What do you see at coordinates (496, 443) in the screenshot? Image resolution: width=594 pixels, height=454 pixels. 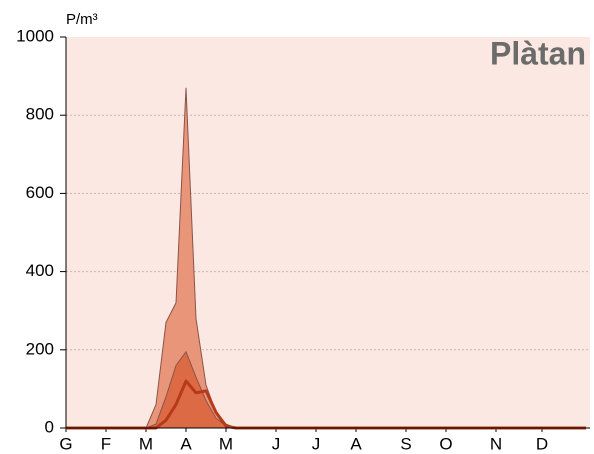 I see `x-tick-label: N` at bounding box center [496, 443].